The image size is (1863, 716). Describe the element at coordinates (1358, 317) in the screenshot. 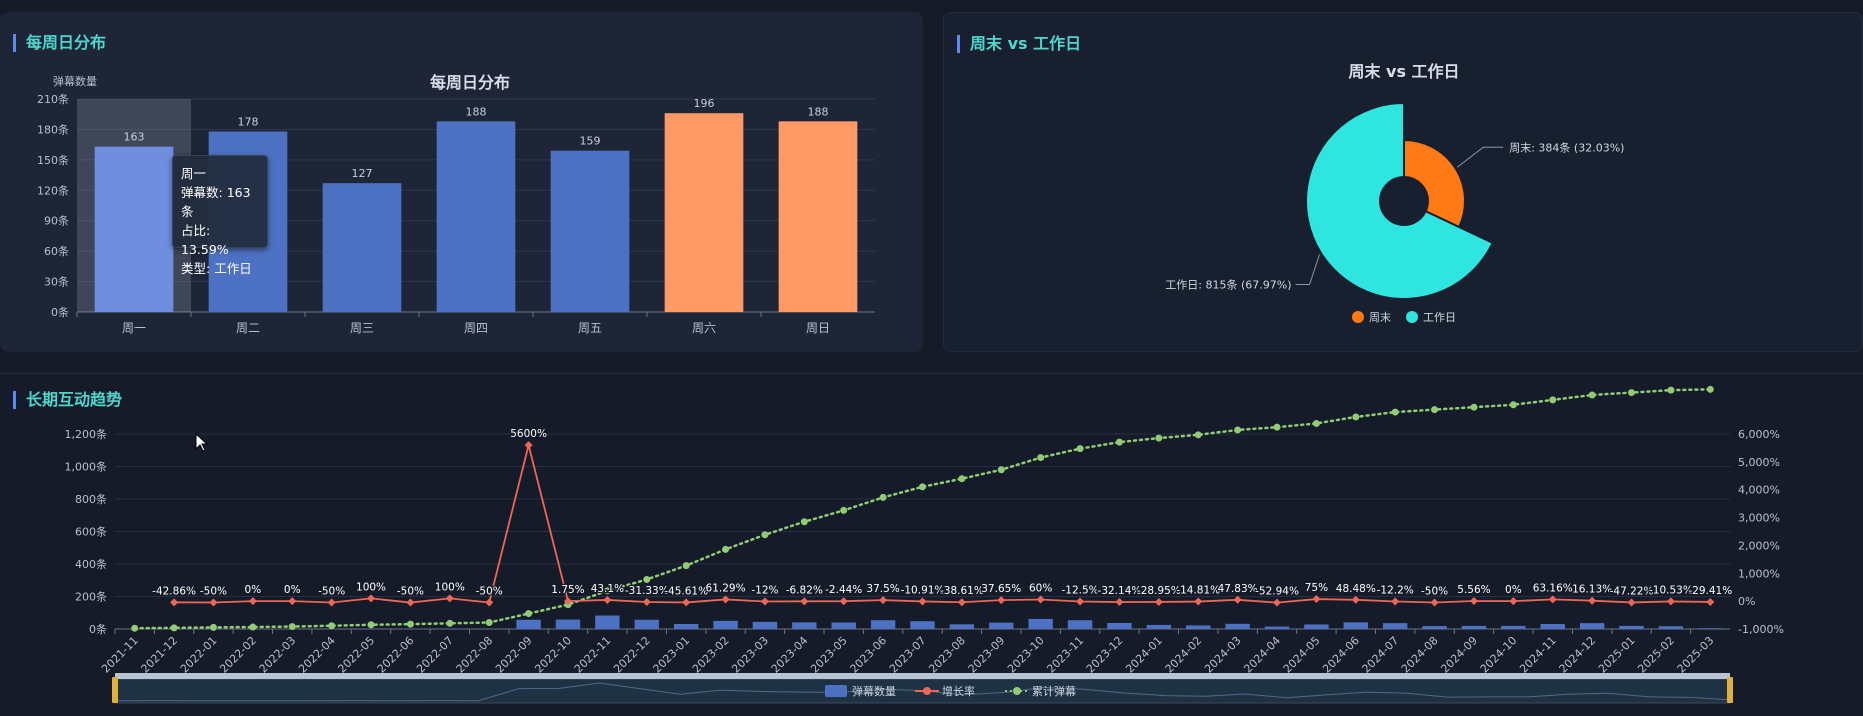

I see `pie-legend-marker` at that location.